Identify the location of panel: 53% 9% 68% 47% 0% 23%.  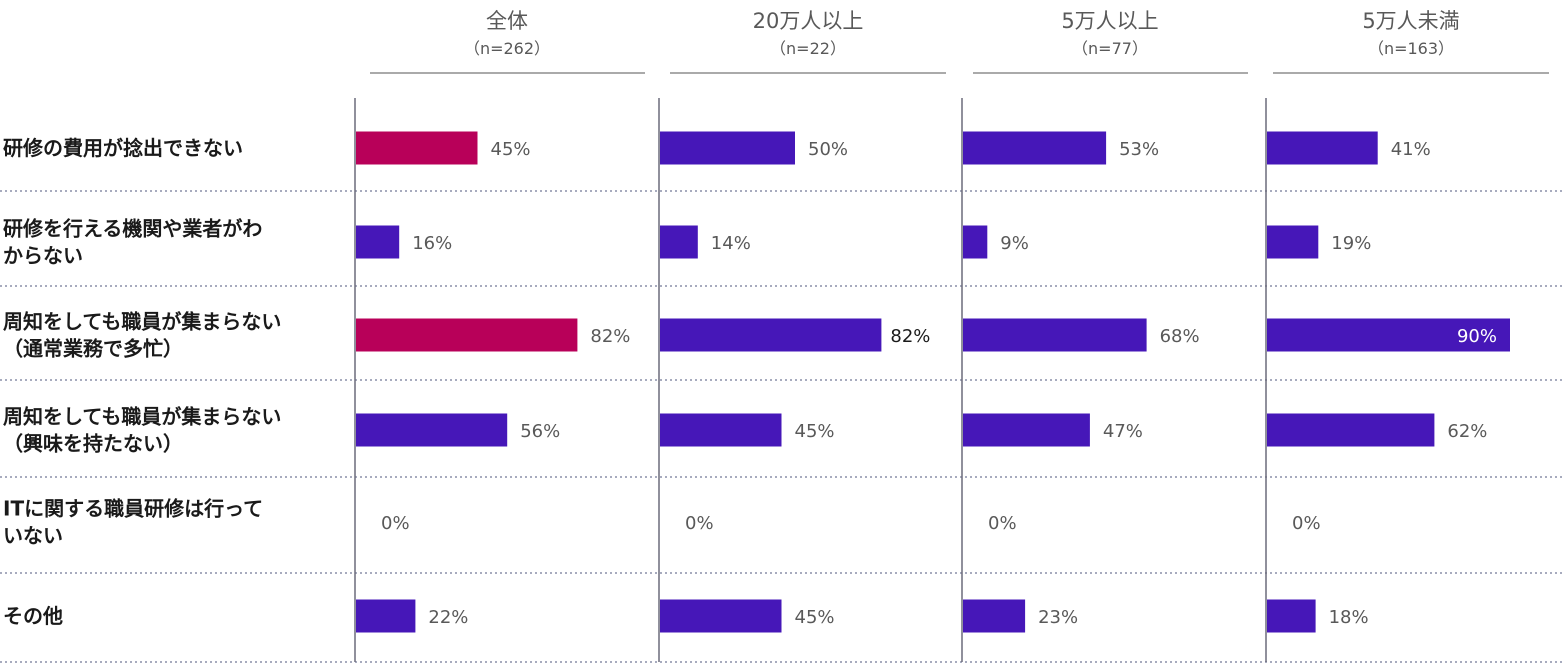
(1080, 380).